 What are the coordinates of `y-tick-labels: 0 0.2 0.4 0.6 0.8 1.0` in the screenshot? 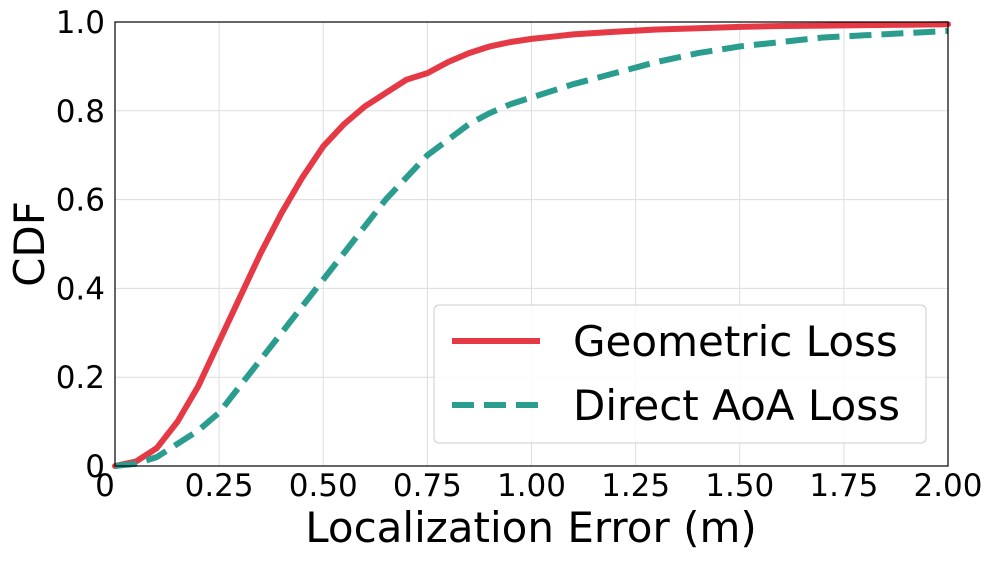 It's located at (80, 245).